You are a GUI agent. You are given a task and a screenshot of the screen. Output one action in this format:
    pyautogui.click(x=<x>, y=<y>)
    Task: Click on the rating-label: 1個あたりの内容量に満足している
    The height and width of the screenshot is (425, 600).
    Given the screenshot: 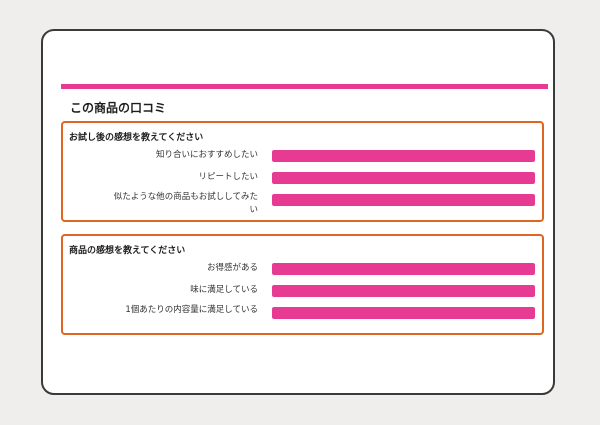 What is the action you would take?
    pyautogui.click(x=191, y=310)
    